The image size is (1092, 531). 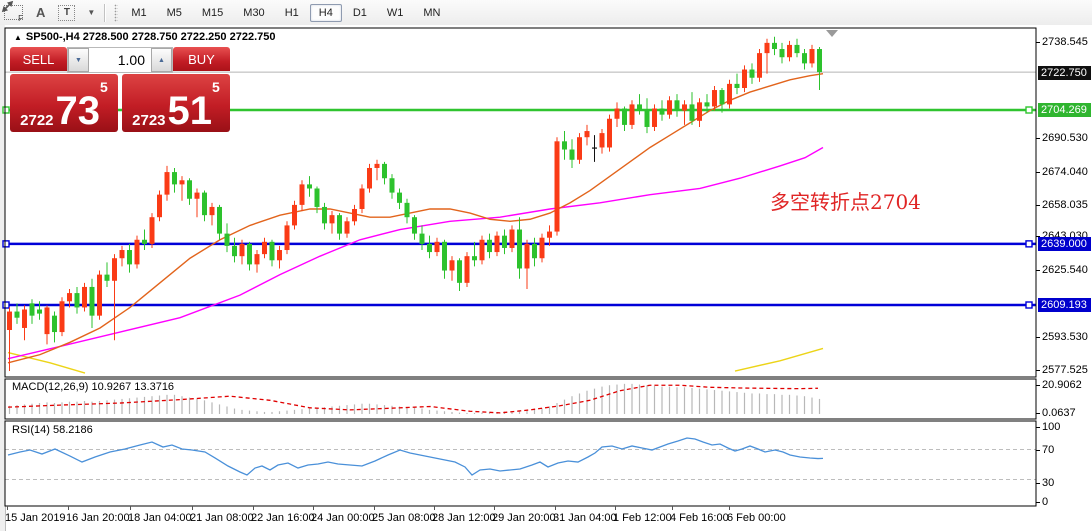 What do you see at coordinates (464, 518) in the screenshot?
I see `time-axis-label: 28 Jan 12:00` at bounding box center [464, 518].